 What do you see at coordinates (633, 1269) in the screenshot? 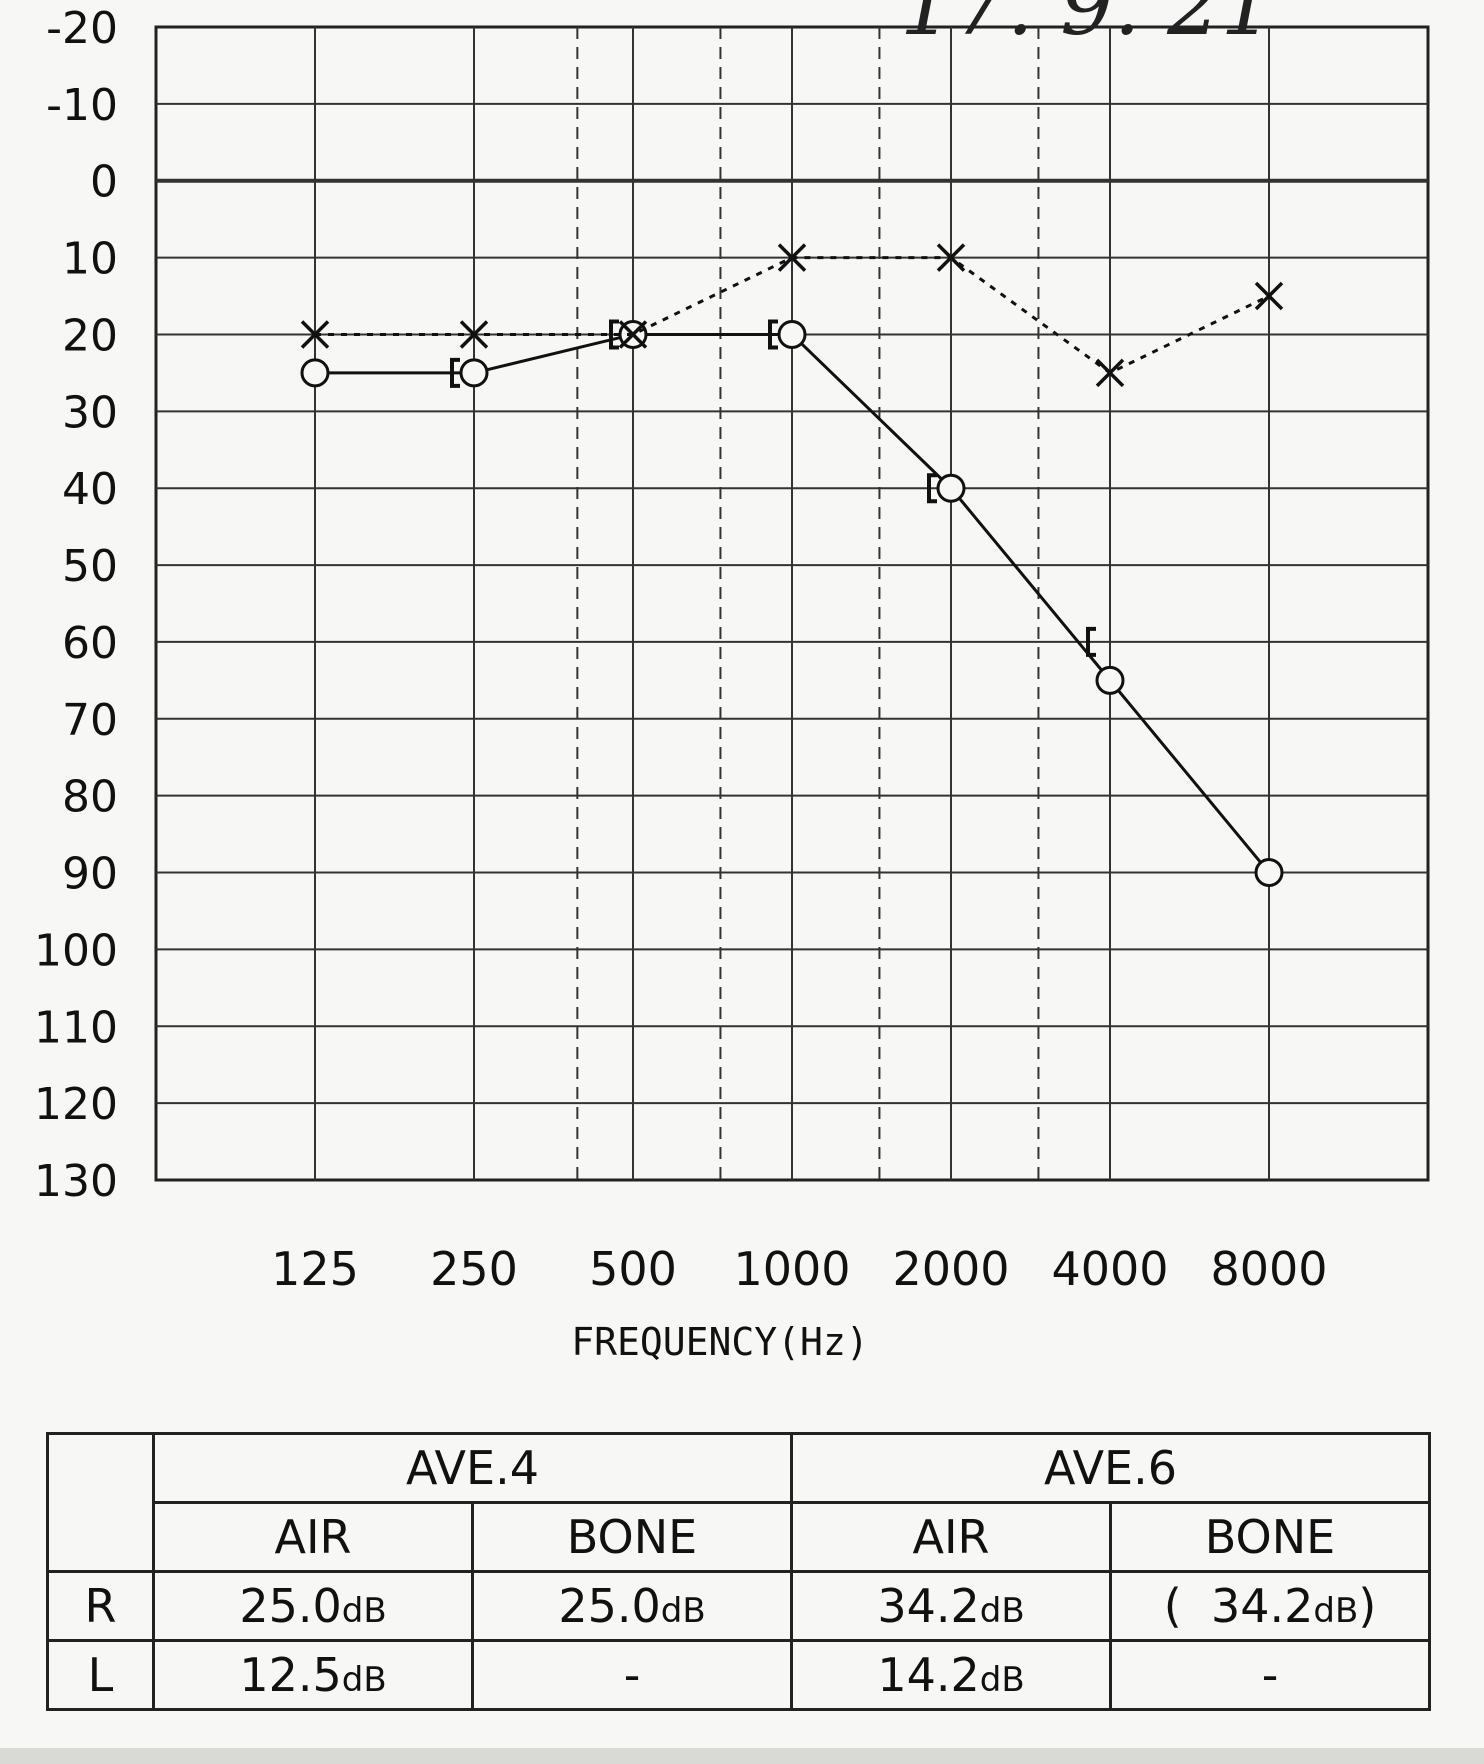
I see `x-tick-label: 500` at bounding box center [633, 1269].